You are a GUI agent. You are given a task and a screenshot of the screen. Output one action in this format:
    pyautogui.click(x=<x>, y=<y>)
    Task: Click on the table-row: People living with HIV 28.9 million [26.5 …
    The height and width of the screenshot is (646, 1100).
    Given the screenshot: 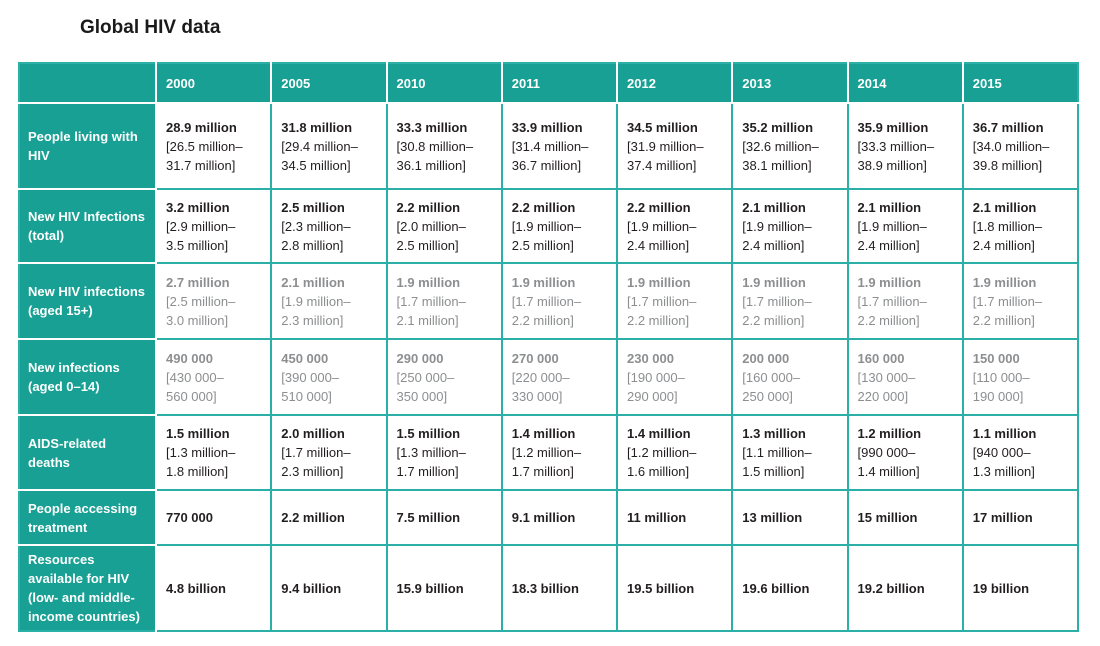 What is the action you would take?
    pyautogui.click(x=549, y=146)
    